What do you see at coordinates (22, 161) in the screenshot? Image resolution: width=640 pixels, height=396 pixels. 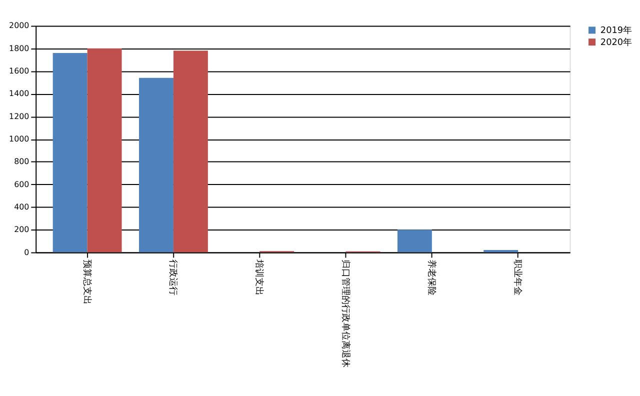 I see `y-tick-label: 800` at bounding box center [22, 161].